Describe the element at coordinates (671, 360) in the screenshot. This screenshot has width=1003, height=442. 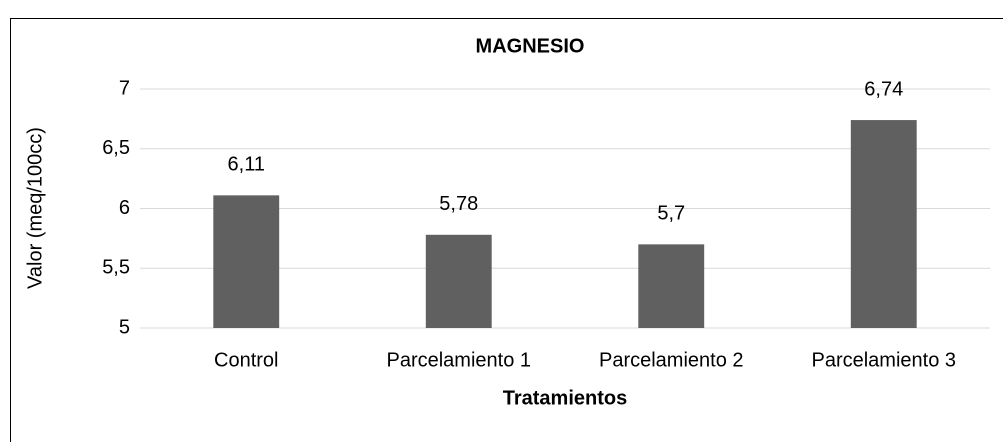
I see `x-tick-label: Parcelamiento 2` at that location.